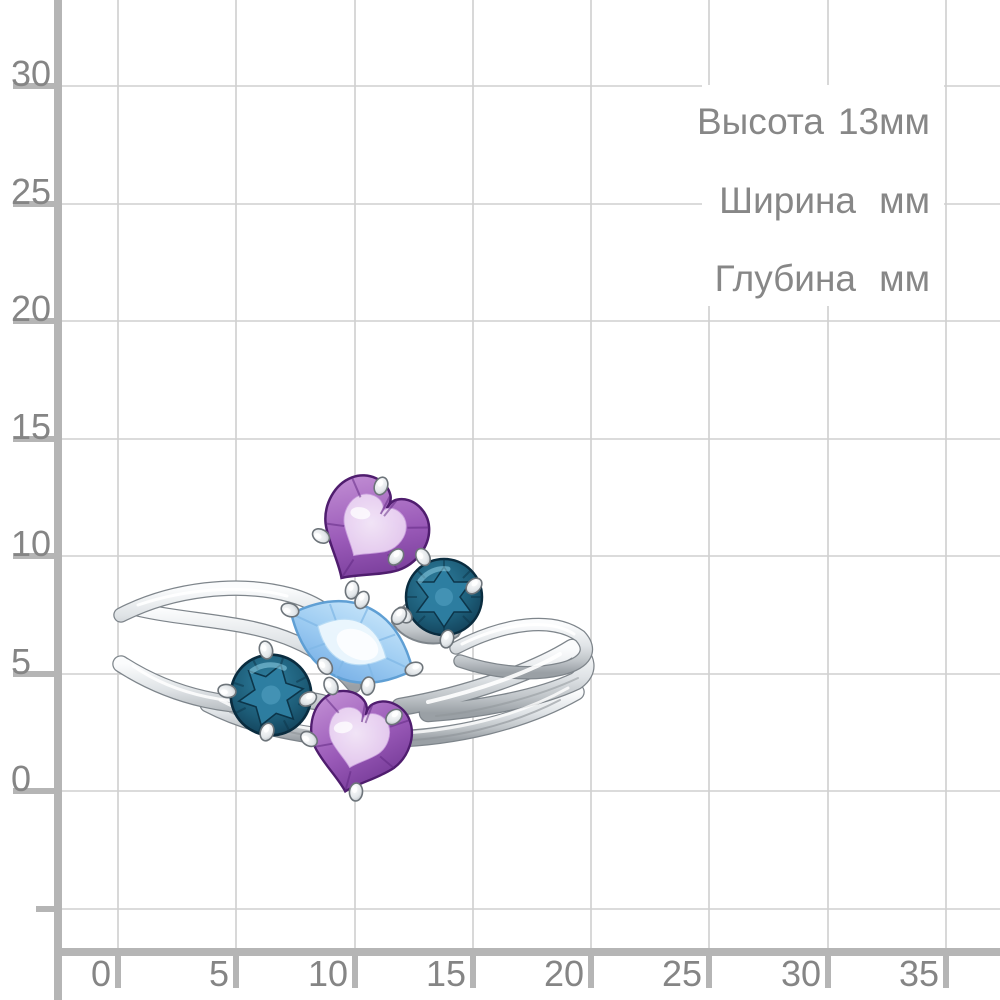 The image size is (1000, 1000). What do you see at coordinates (21, 778) in the screenshot?
I see `y-axis-label: 0` at bounding box center [21, 778].